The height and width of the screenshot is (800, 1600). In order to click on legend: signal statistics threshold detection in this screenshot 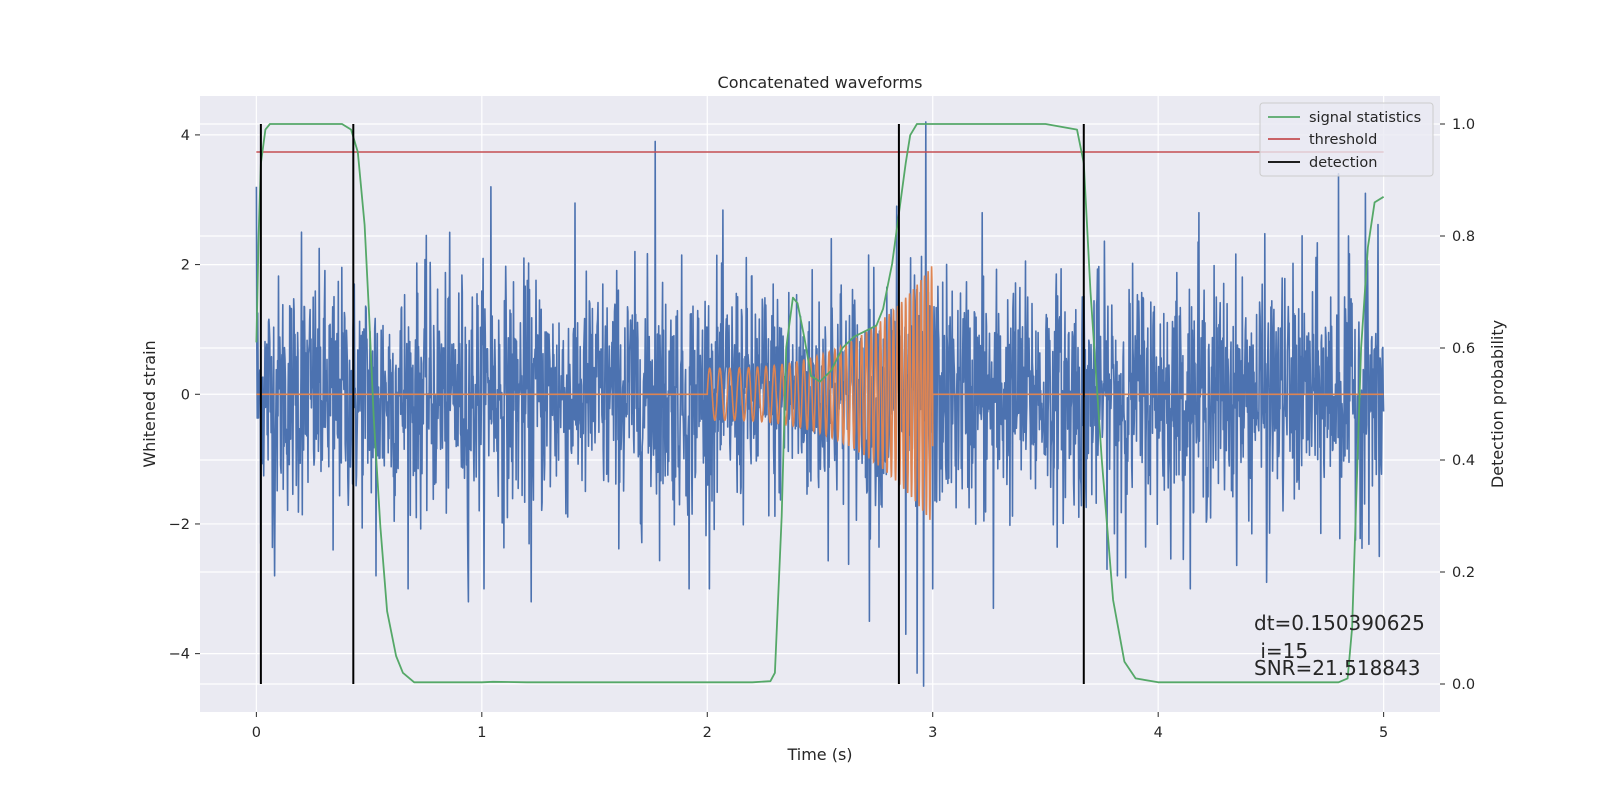, I will do `click(1346, 139)`.